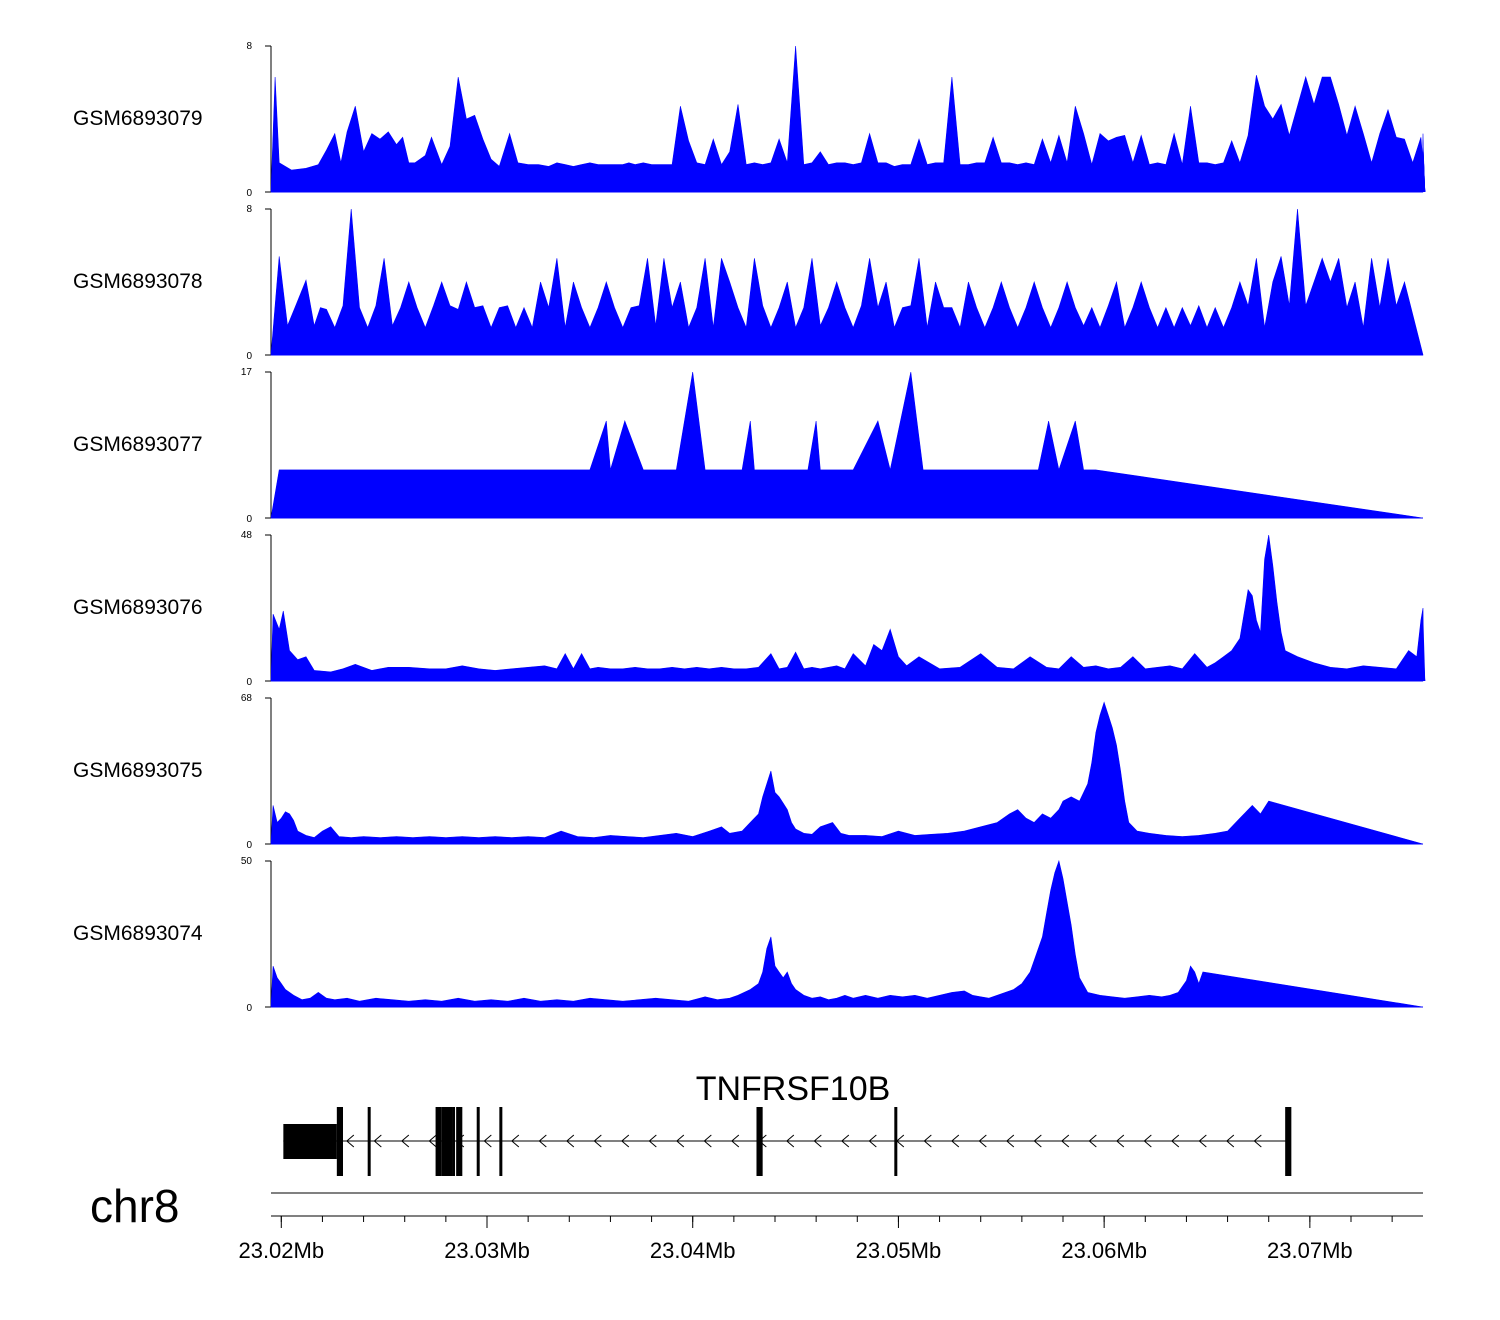  I want to click on gene-exon, so click(478, 1141).